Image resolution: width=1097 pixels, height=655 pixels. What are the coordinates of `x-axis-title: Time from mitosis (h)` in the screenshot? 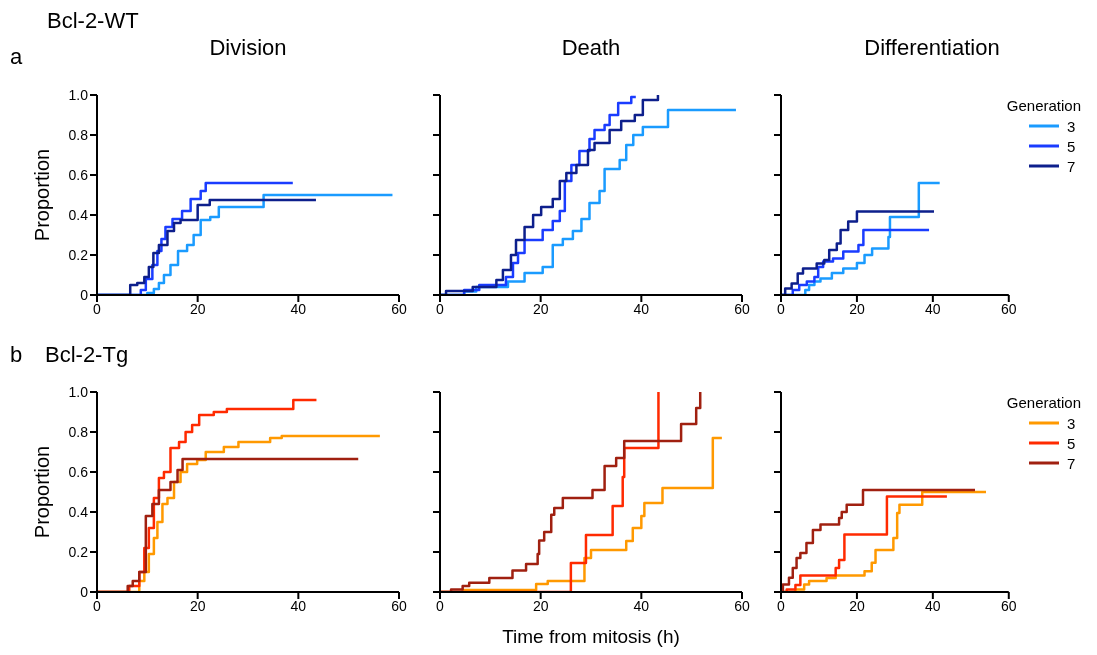 It's located at (591, 636).